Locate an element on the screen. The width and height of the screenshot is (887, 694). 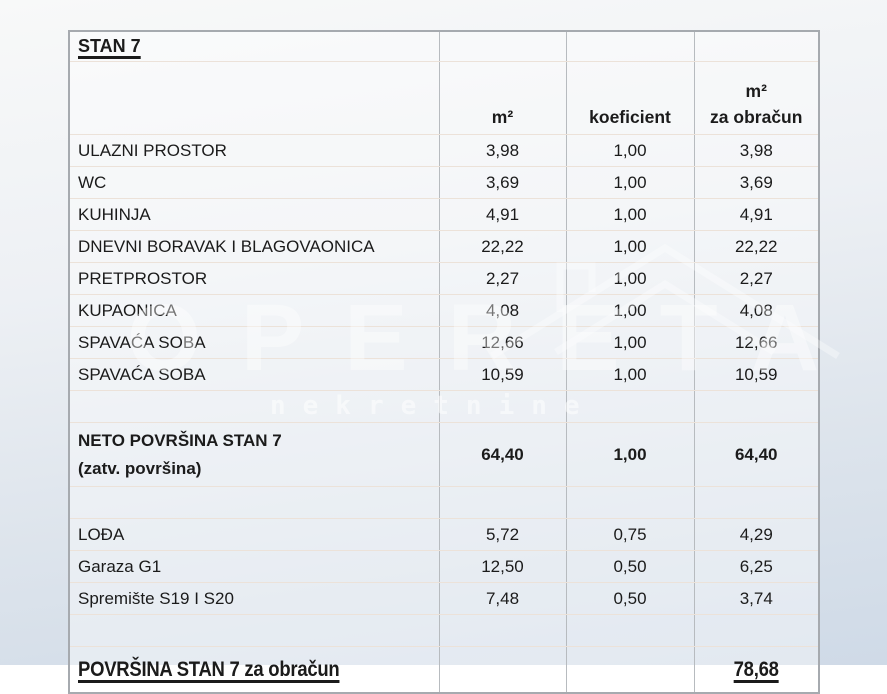
room-name-cell-text: NETO POVRŠINA STAN 7 is located at coordinates (180, 441).